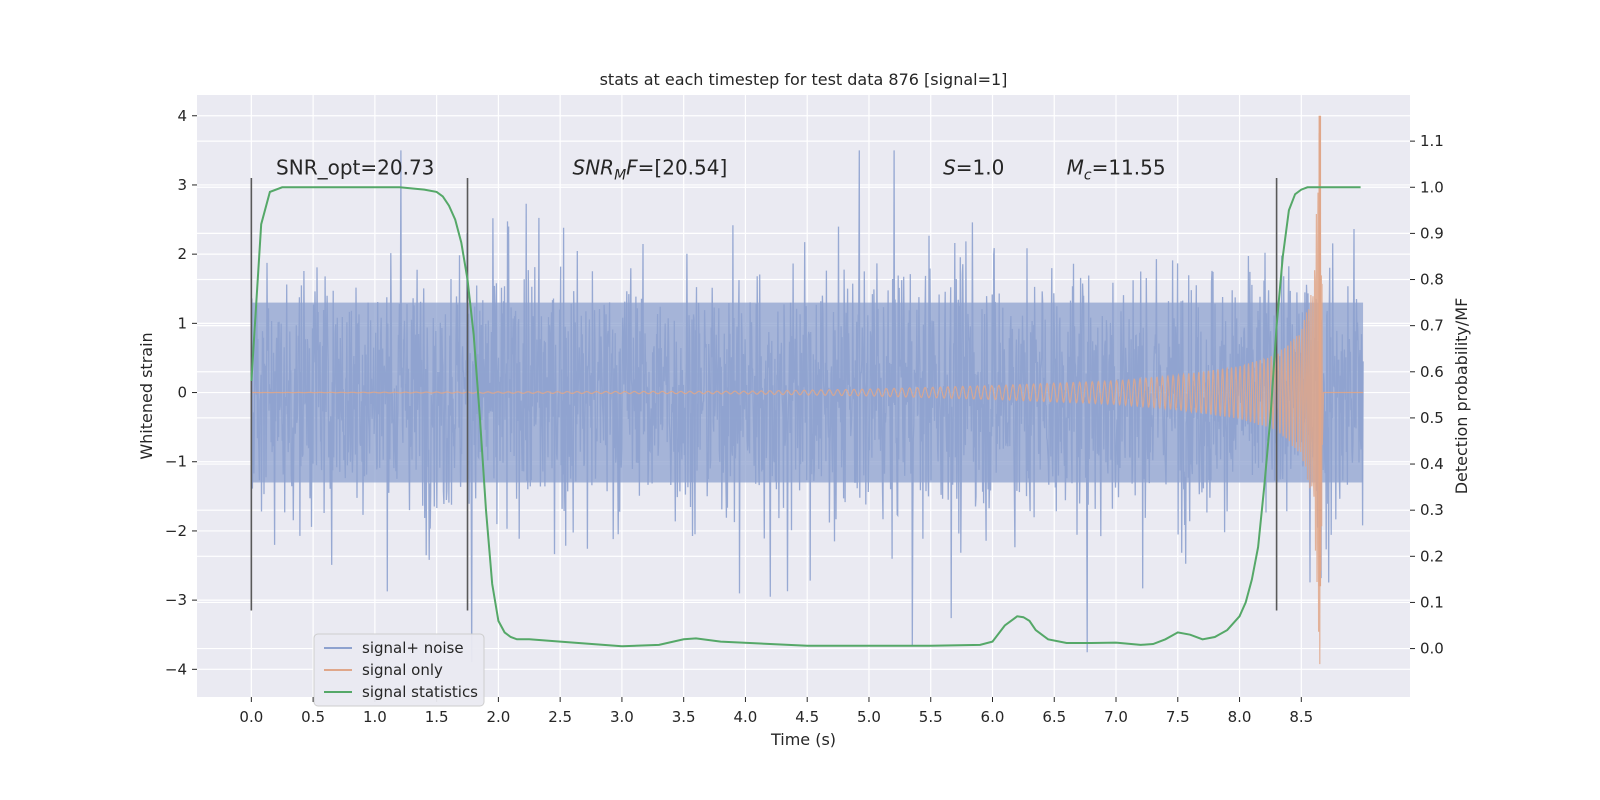  Describe the element at coordinates (683, 168) in the screenshot. I see `annotation-value: =[20.54]` at that location.